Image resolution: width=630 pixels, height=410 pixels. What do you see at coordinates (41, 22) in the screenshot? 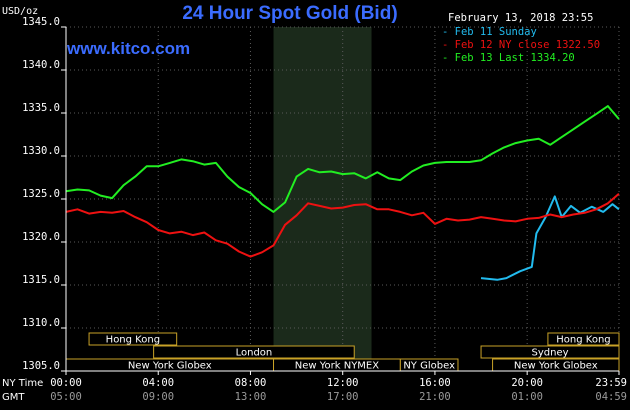
I see `y-tick-label: 1345.0` at bounding box center [41, 22].